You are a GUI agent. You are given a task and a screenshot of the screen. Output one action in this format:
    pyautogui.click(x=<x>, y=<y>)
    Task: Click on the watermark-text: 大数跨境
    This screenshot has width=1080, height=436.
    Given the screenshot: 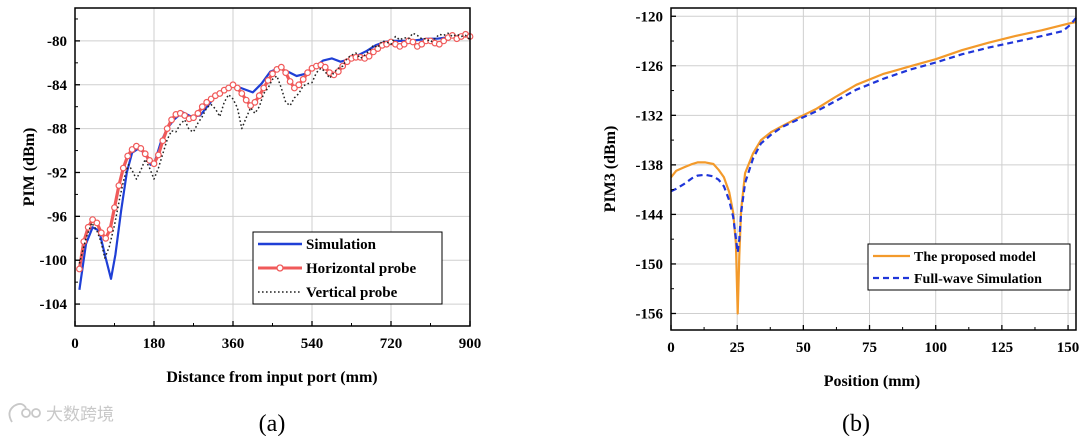 What is the action you would take?
    pyautogui.click(x=80, y=415)
    